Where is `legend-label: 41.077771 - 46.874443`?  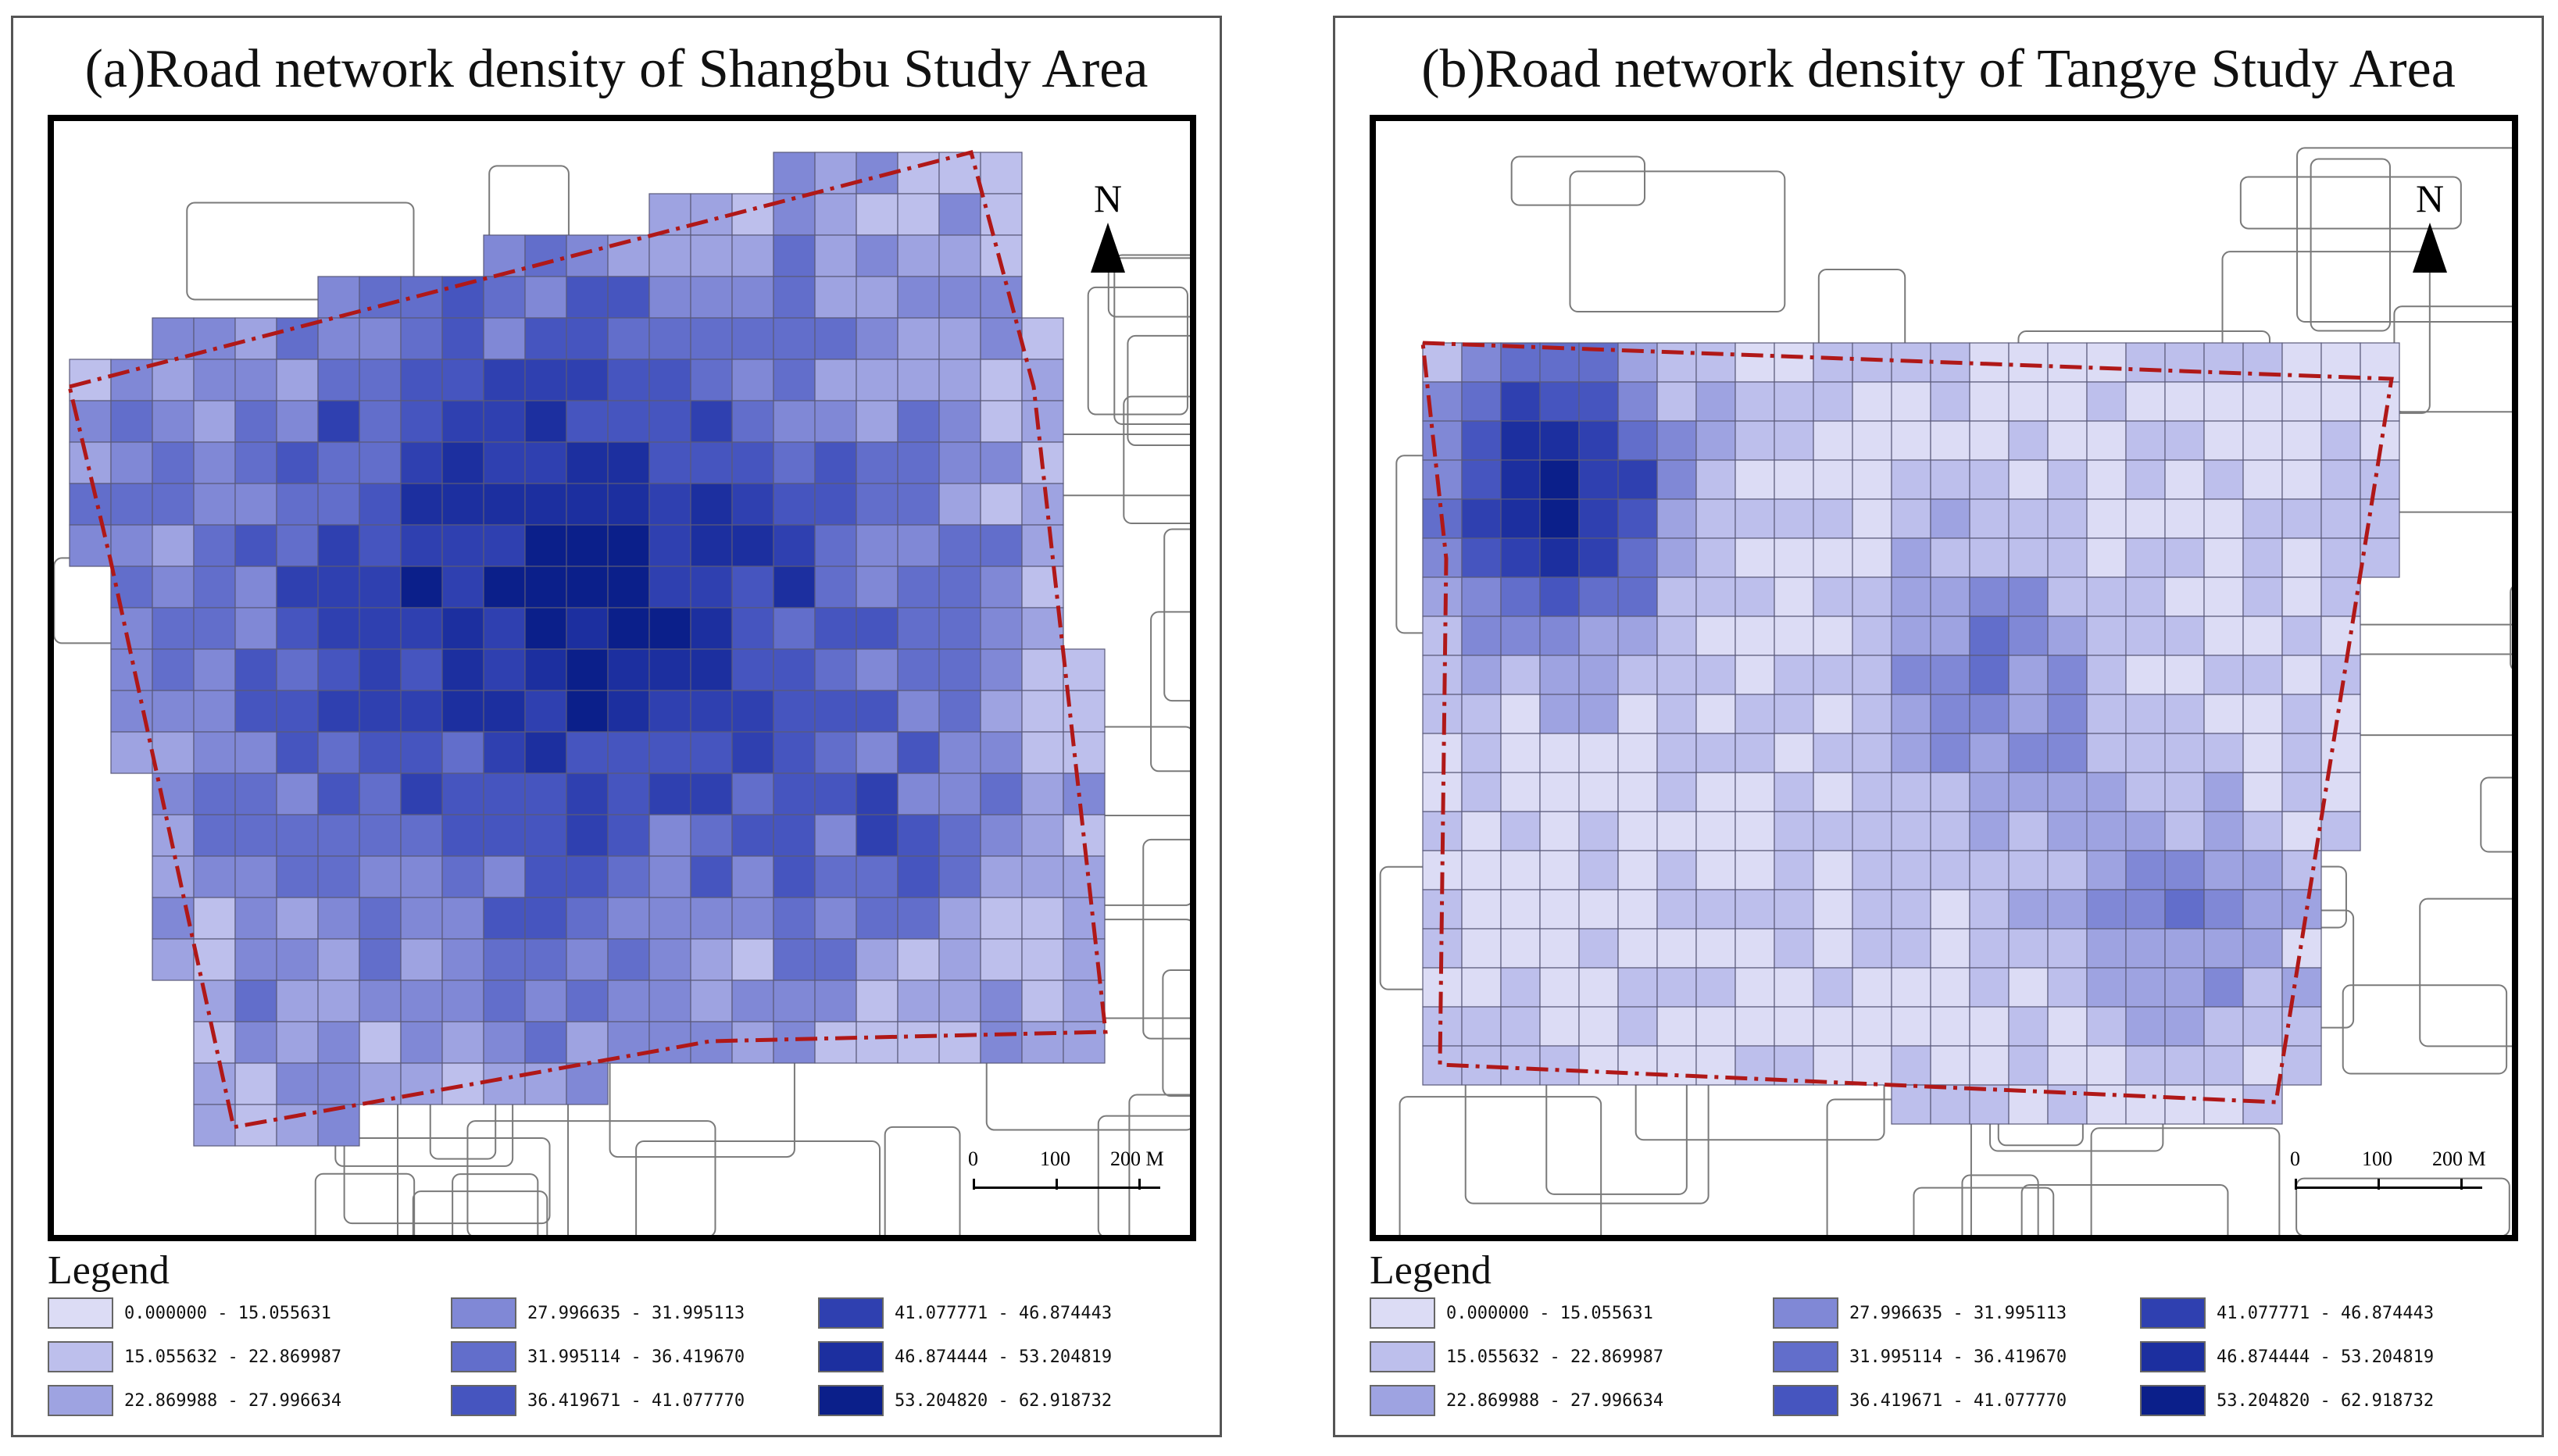 legend-label: 41.077771 - 46.874443 is located at coordinates (2326, 1313).